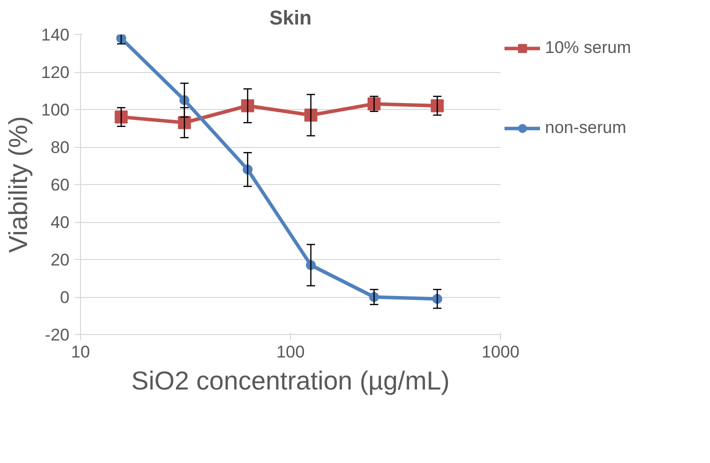 Image resolution: width=710 pixels, height=463 pixels. I want to click on y-axis-title: Viability (%), so click(18, 184).